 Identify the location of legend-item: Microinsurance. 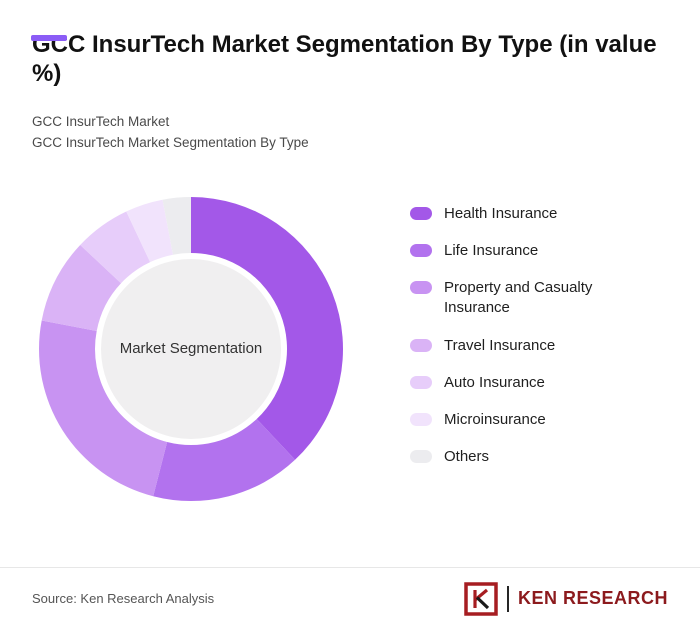
(510, 420).